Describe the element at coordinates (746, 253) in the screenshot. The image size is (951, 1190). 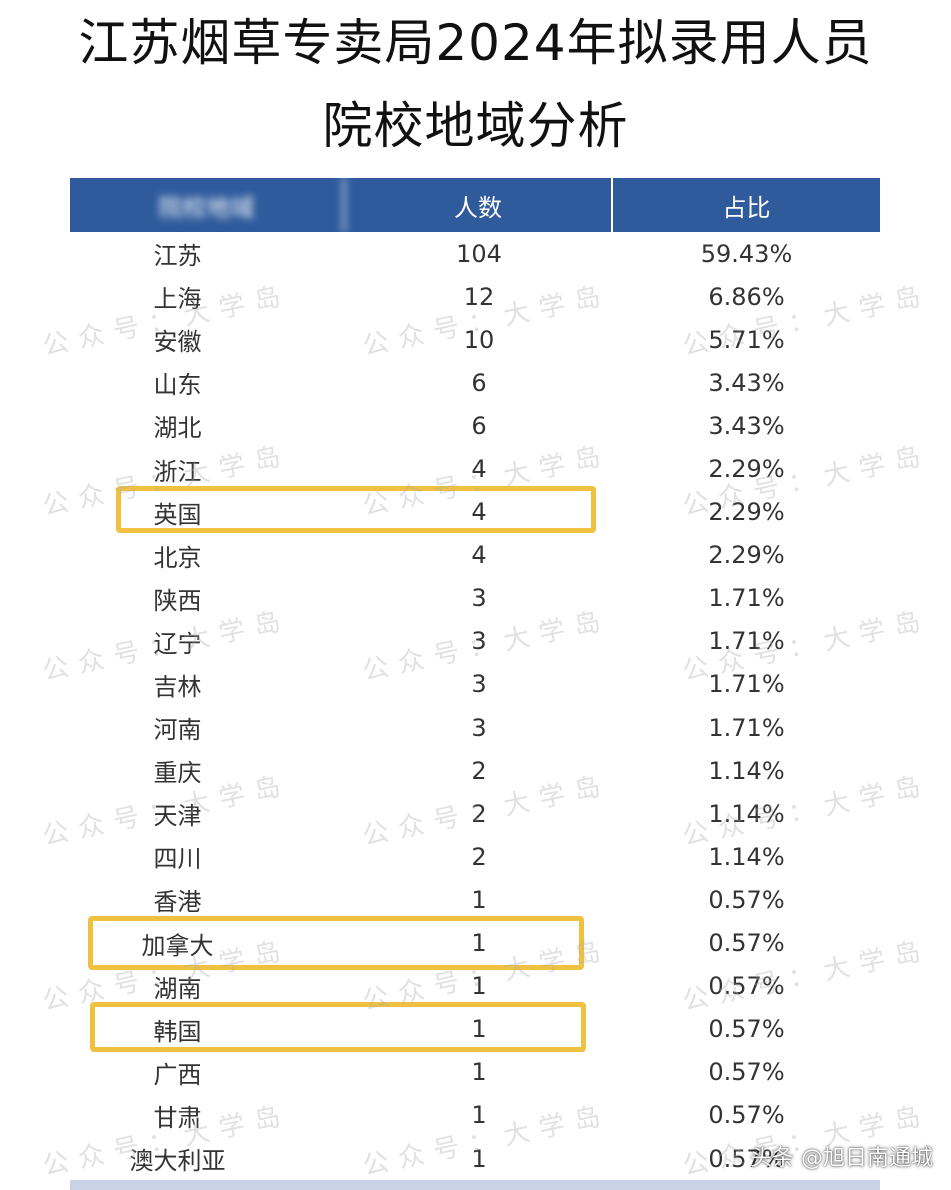
I see `cell-percent: 59.43%` at that location.